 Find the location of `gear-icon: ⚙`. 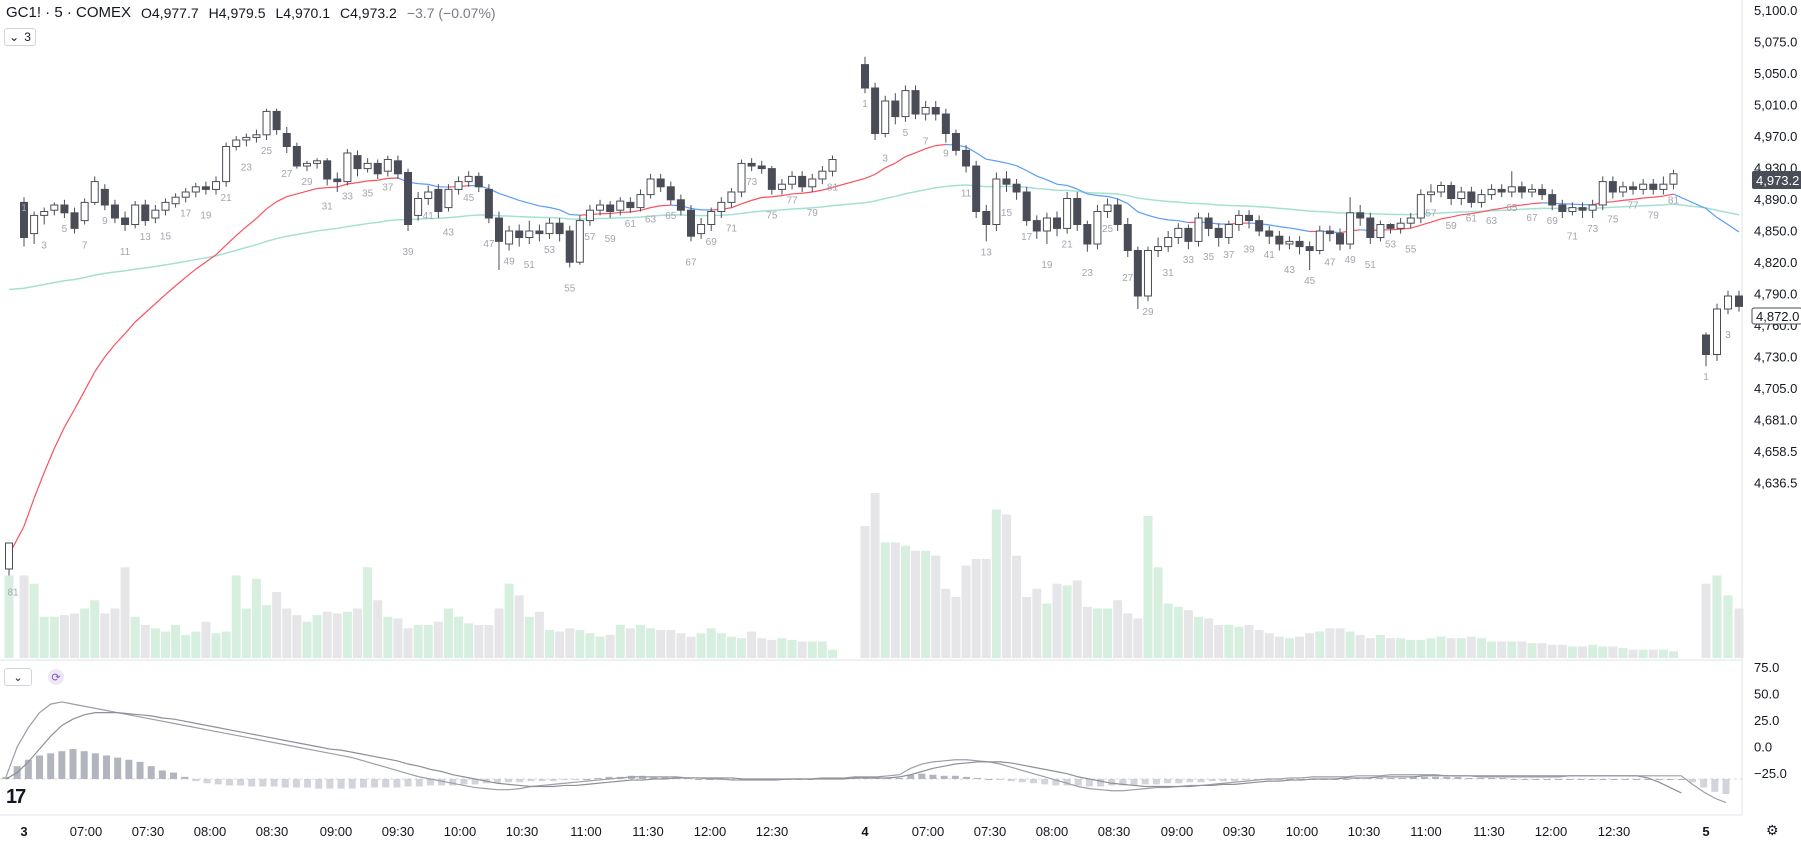

gear-icon: ⚙ is located at coordinates (1772, 830).